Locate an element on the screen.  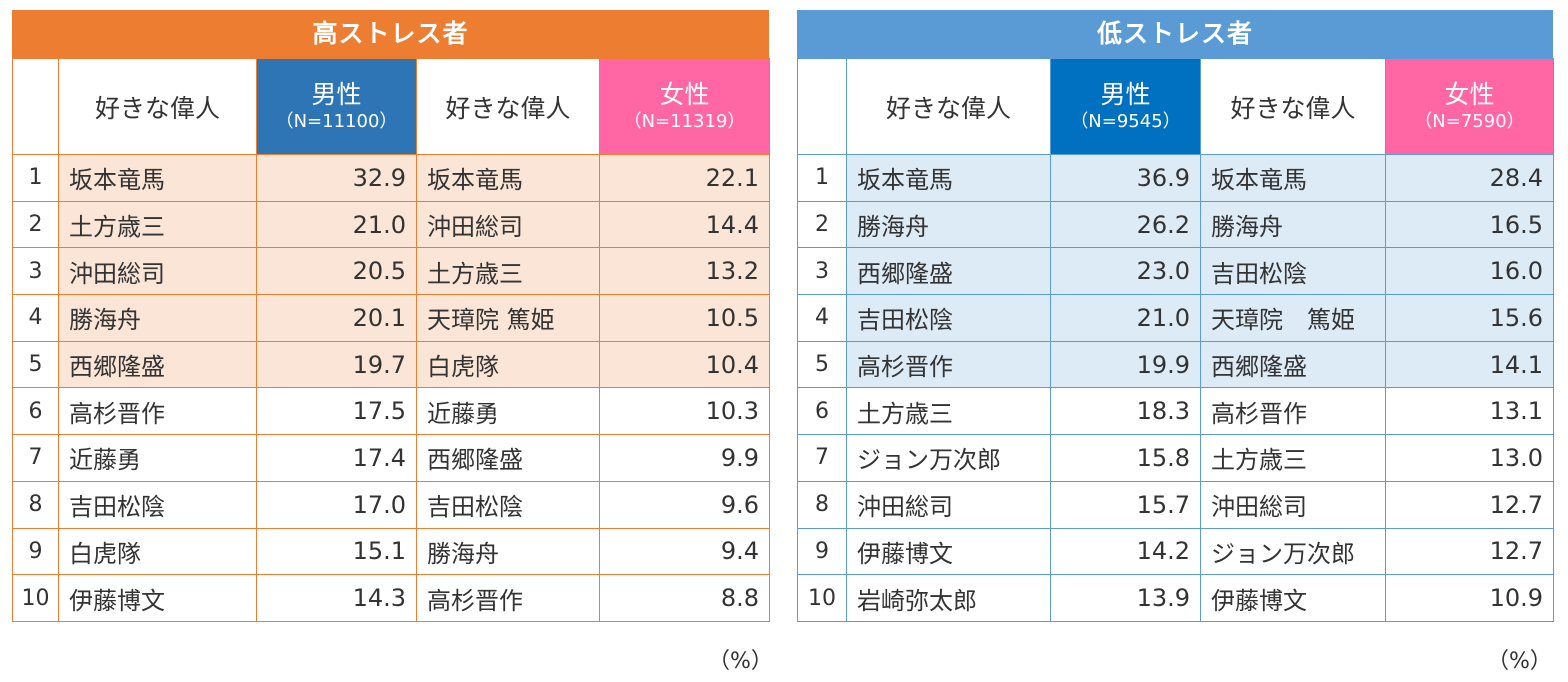
male-name-cell: 白虎隊 is located at coordinates (157, 551).